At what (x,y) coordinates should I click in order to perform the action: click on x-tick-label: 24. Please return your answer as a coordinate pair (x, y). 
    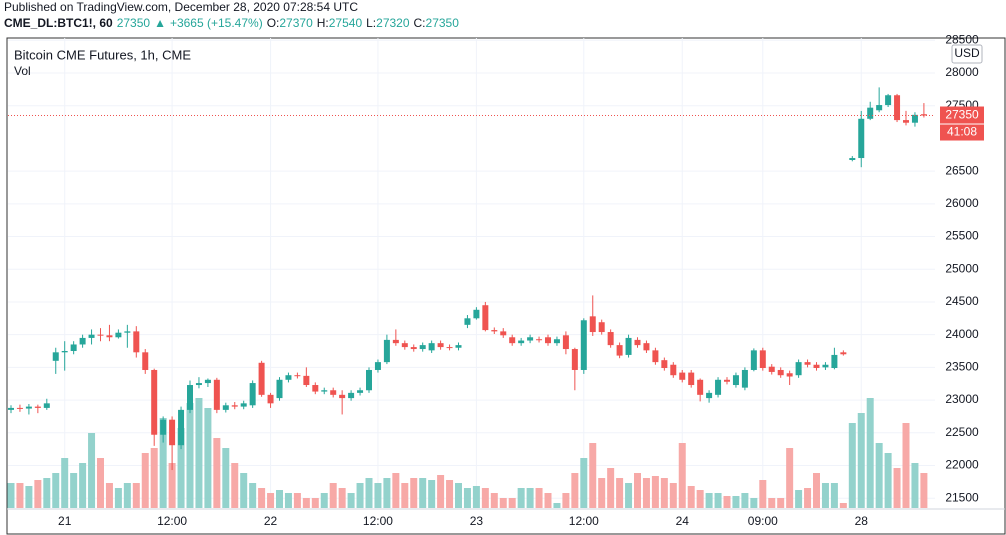
    Looking at the image, I should click on (683, 521).